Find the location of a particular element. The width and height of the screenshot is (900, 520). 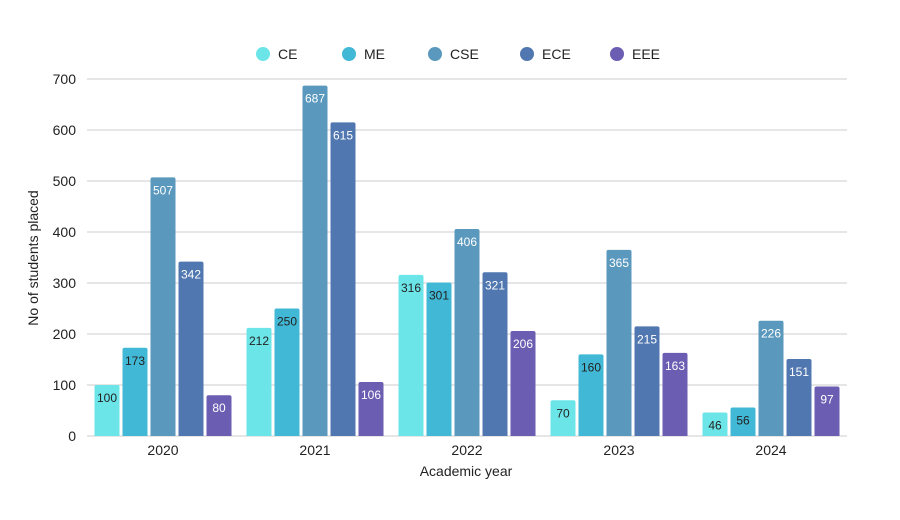

bar-eee-2022 is located at coordinates (523, 383).